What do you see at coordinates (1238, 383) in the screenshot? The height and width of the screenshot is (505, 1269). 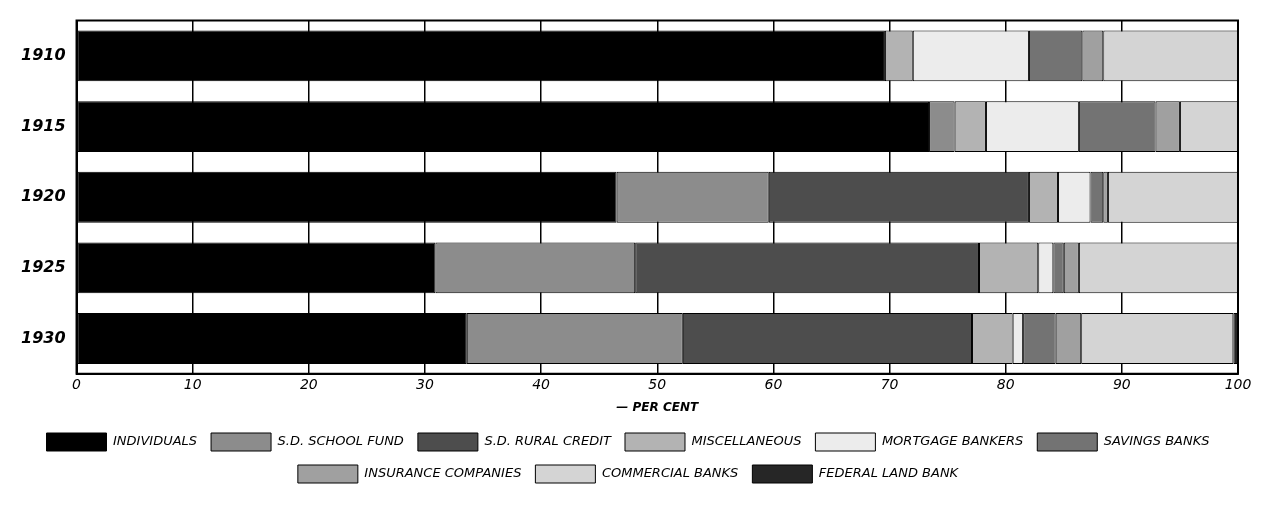 I see `x-tick-label: 100` at bounding box center [1238, 383].